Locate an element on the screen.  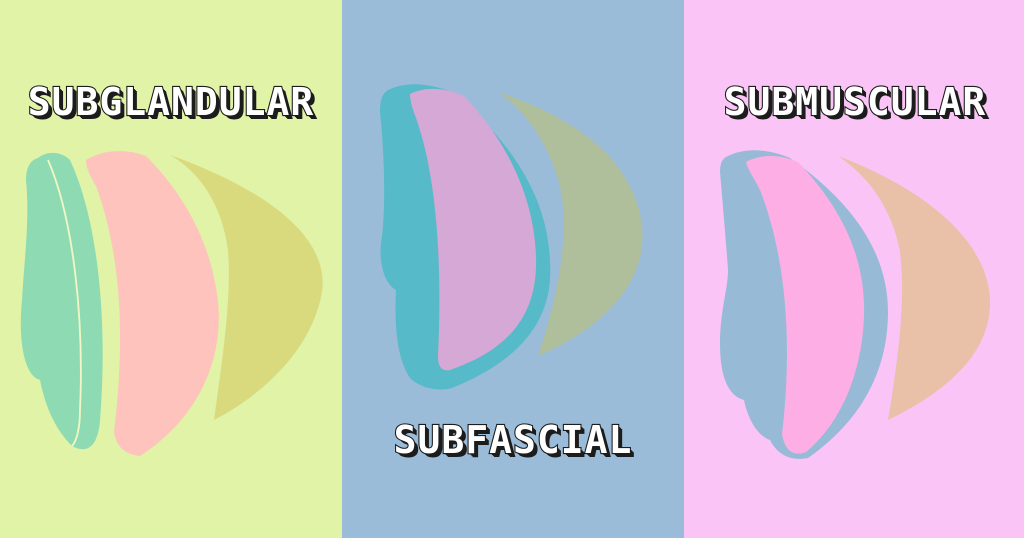
muscle-layer is located at coordinates (61, 301).